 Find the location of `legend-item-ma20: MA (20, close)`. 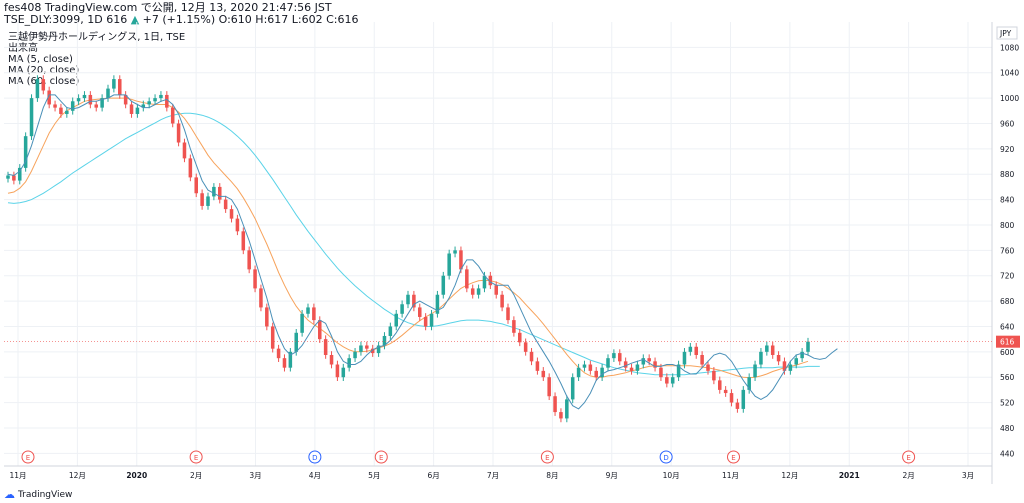

legend-item-ma20: MA (20, close) is located at coordinates (44, 70).